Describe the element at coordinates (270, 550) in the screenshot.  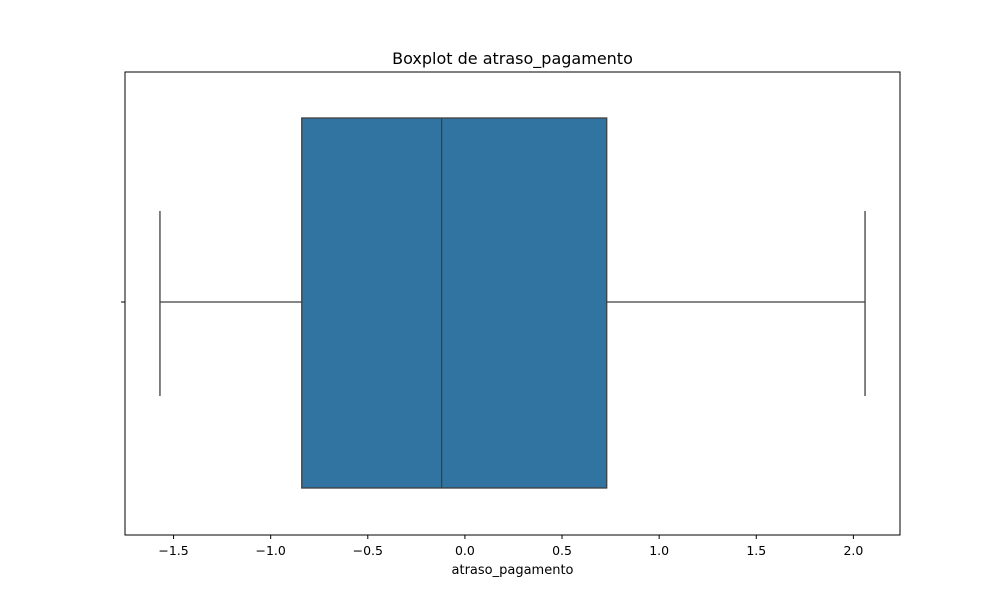
I see `x-tick-label: −1.0` at that location.